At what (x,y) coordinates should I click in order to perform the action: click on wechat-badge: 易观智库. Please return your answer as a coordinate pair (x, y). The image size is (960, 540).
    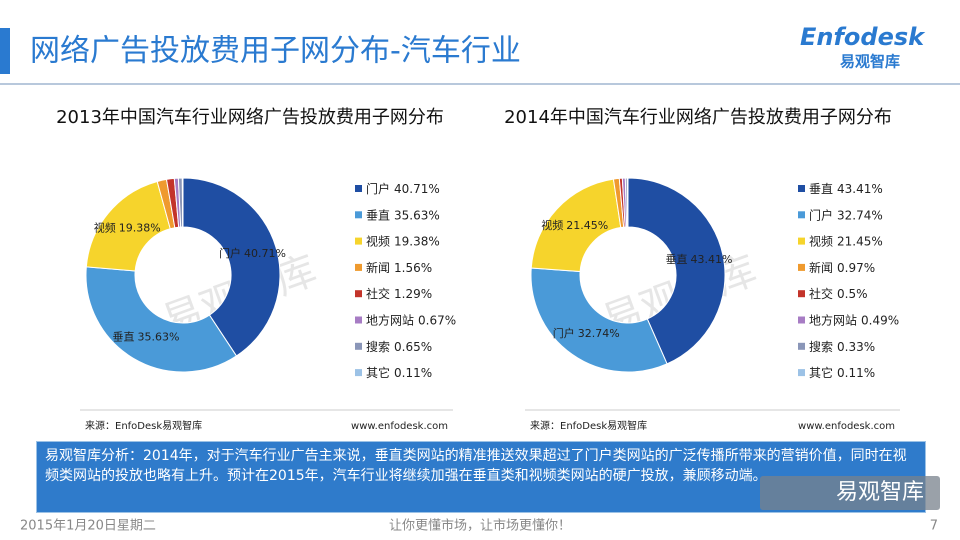
    Looking at the image, I should click on (850, 493).